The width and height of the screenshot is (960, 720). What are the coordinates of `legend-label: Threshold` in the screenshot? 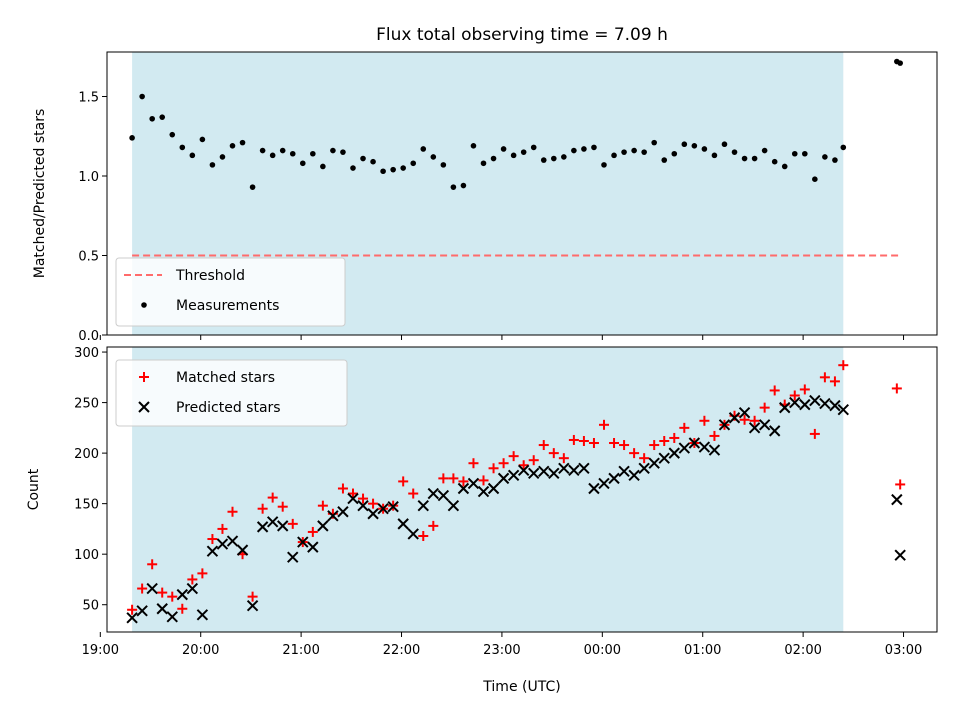 It's located at (210, 276).